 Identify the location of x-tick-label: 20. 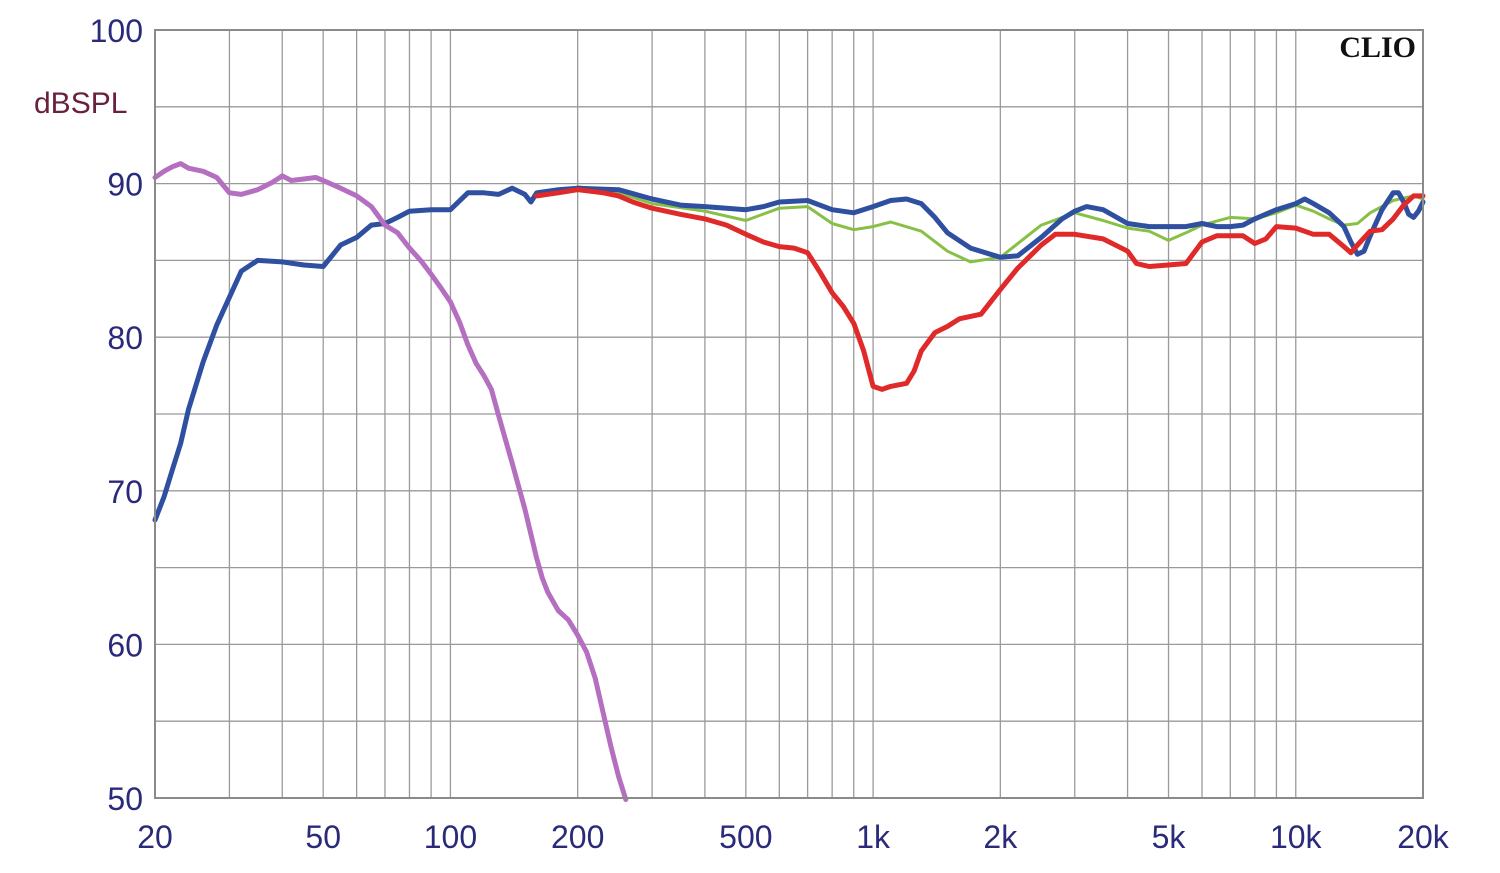
(155, 837).